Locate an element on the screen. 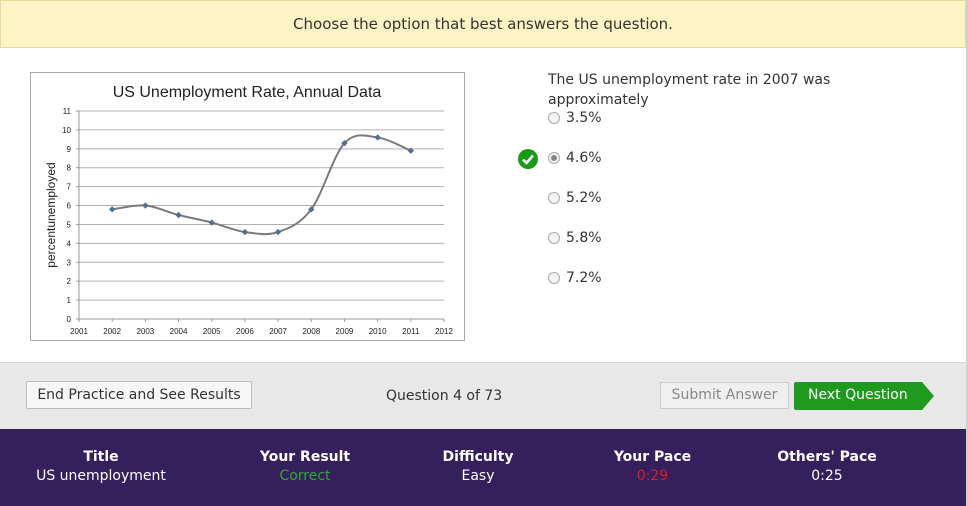 Image resolution: width=968 pixels, height=506 pixels. question-counter: Question 4 of 73 is located at coordinates (444, 396).